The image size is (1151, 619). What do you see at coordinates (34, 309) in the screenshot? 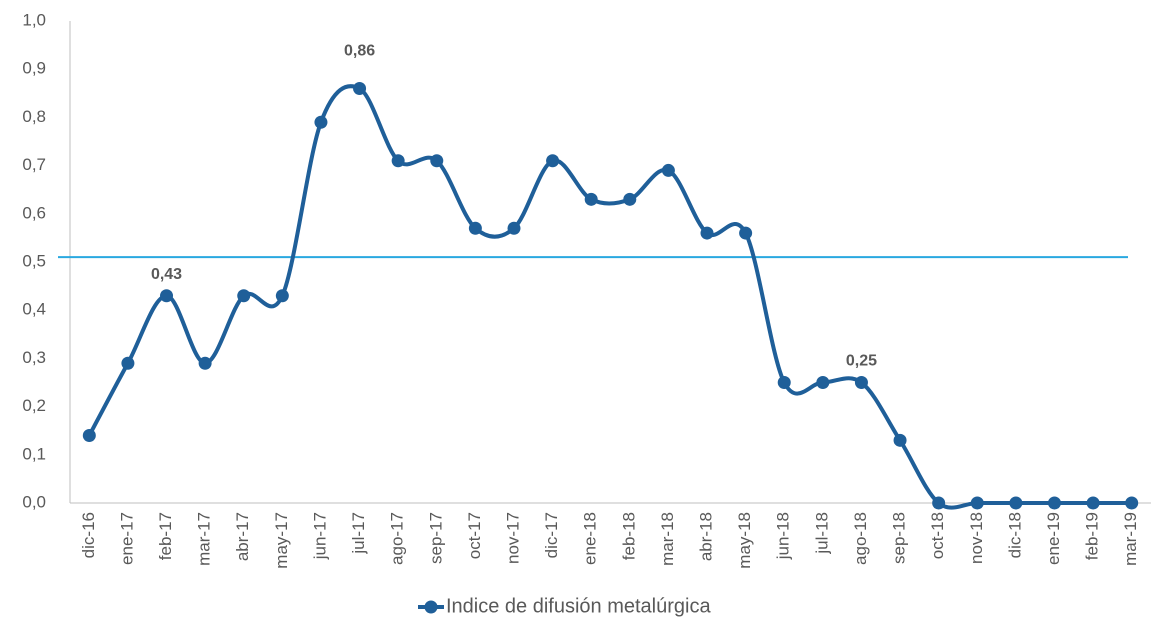
I see `y-tick-label: 0,4` at bounding box center [34, 309].